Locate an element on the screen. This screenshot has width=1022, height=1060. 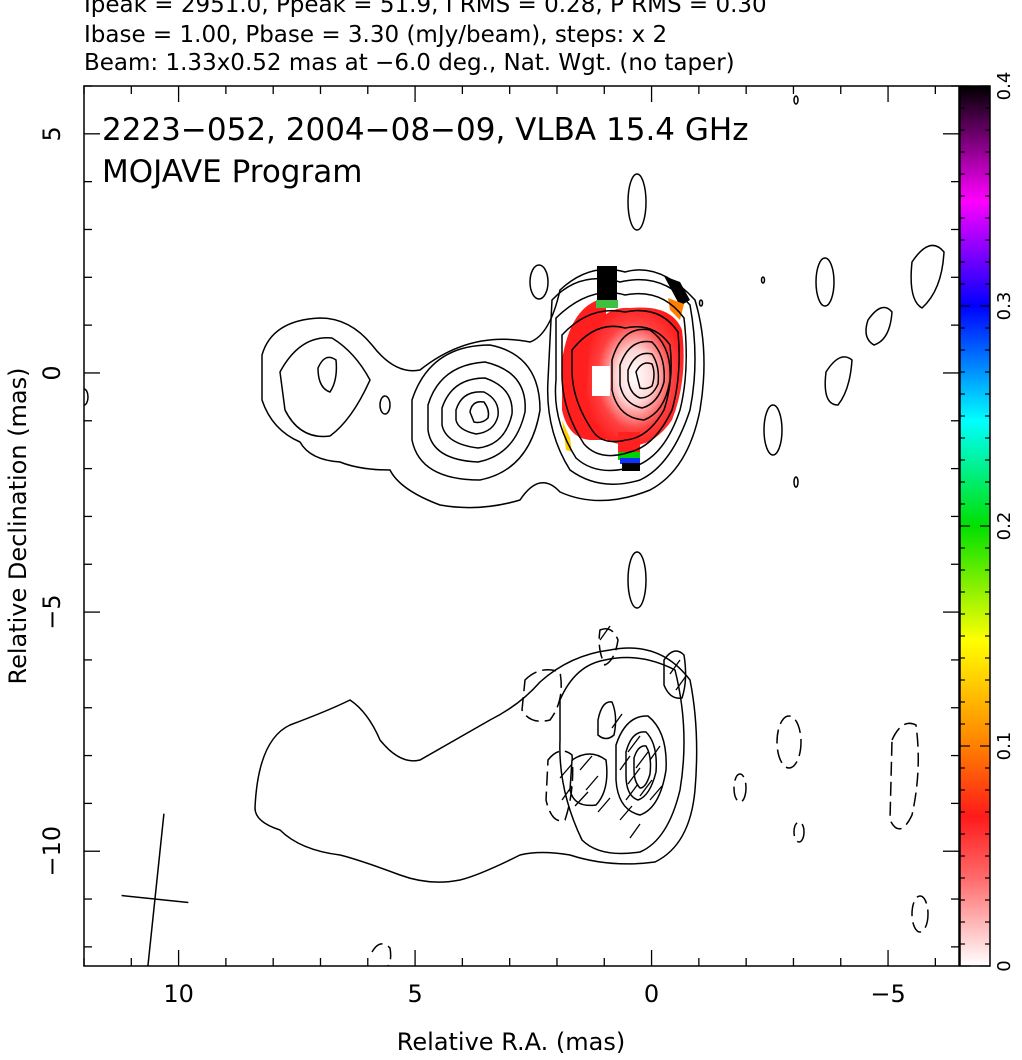
pol-map-left-top is located at coordinates (607, 286).